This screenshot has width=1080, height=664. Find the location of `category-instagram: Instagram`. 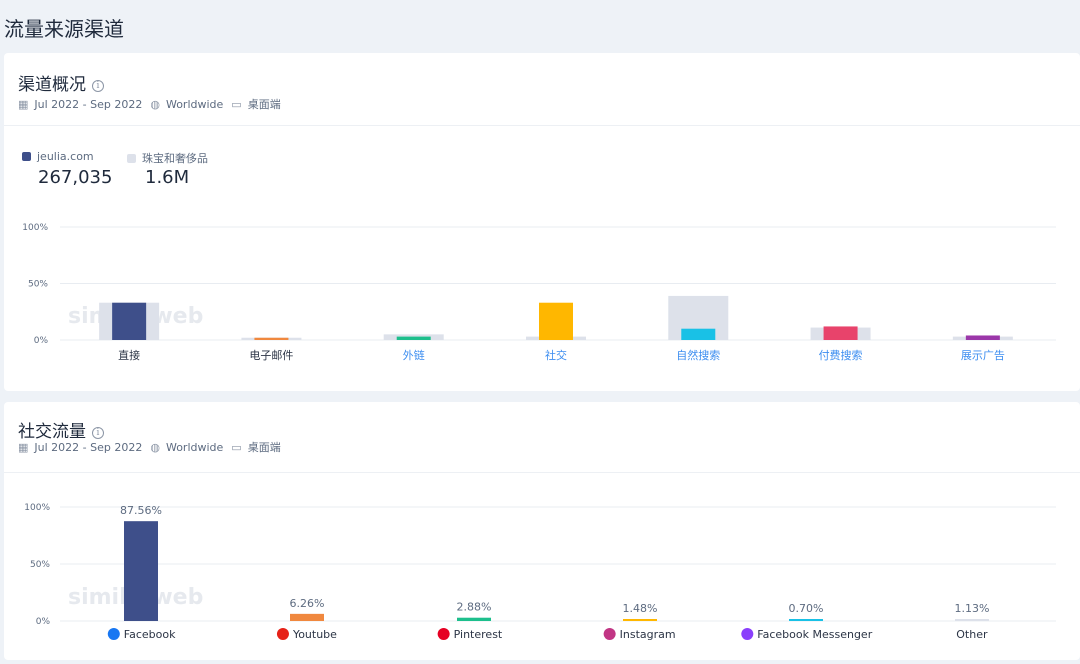

category-instagram: Instagram is located at coordinates (639, 634).